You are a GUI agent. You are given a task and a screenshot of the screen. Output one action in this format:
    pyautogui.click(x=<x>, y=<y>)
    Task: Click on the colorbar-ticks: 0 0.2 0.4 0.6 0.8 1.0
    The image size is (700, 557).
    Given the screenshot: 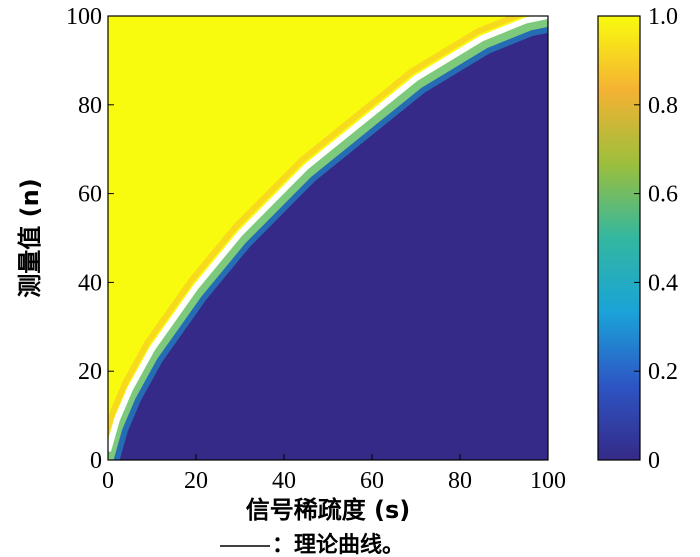 What is the action you would take?
    pyautogui.click(x=656, y=239)
    